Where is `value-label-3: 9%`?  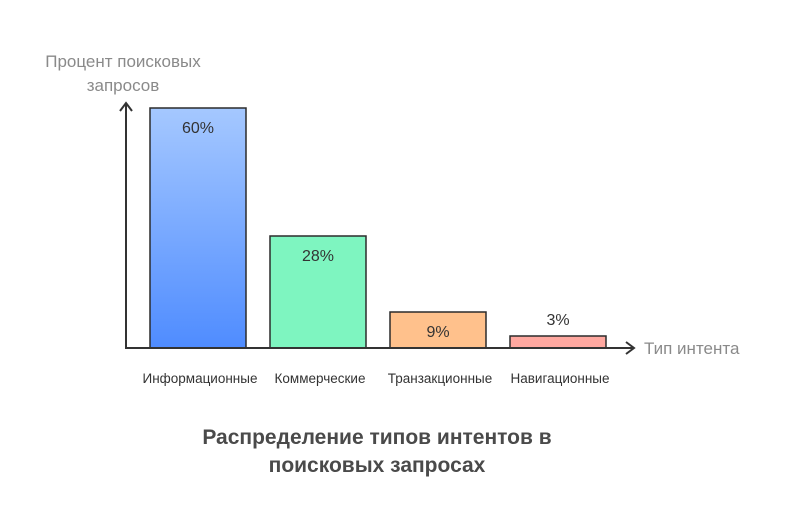 value-label-3: 9% is located at coordinates (437, 332).